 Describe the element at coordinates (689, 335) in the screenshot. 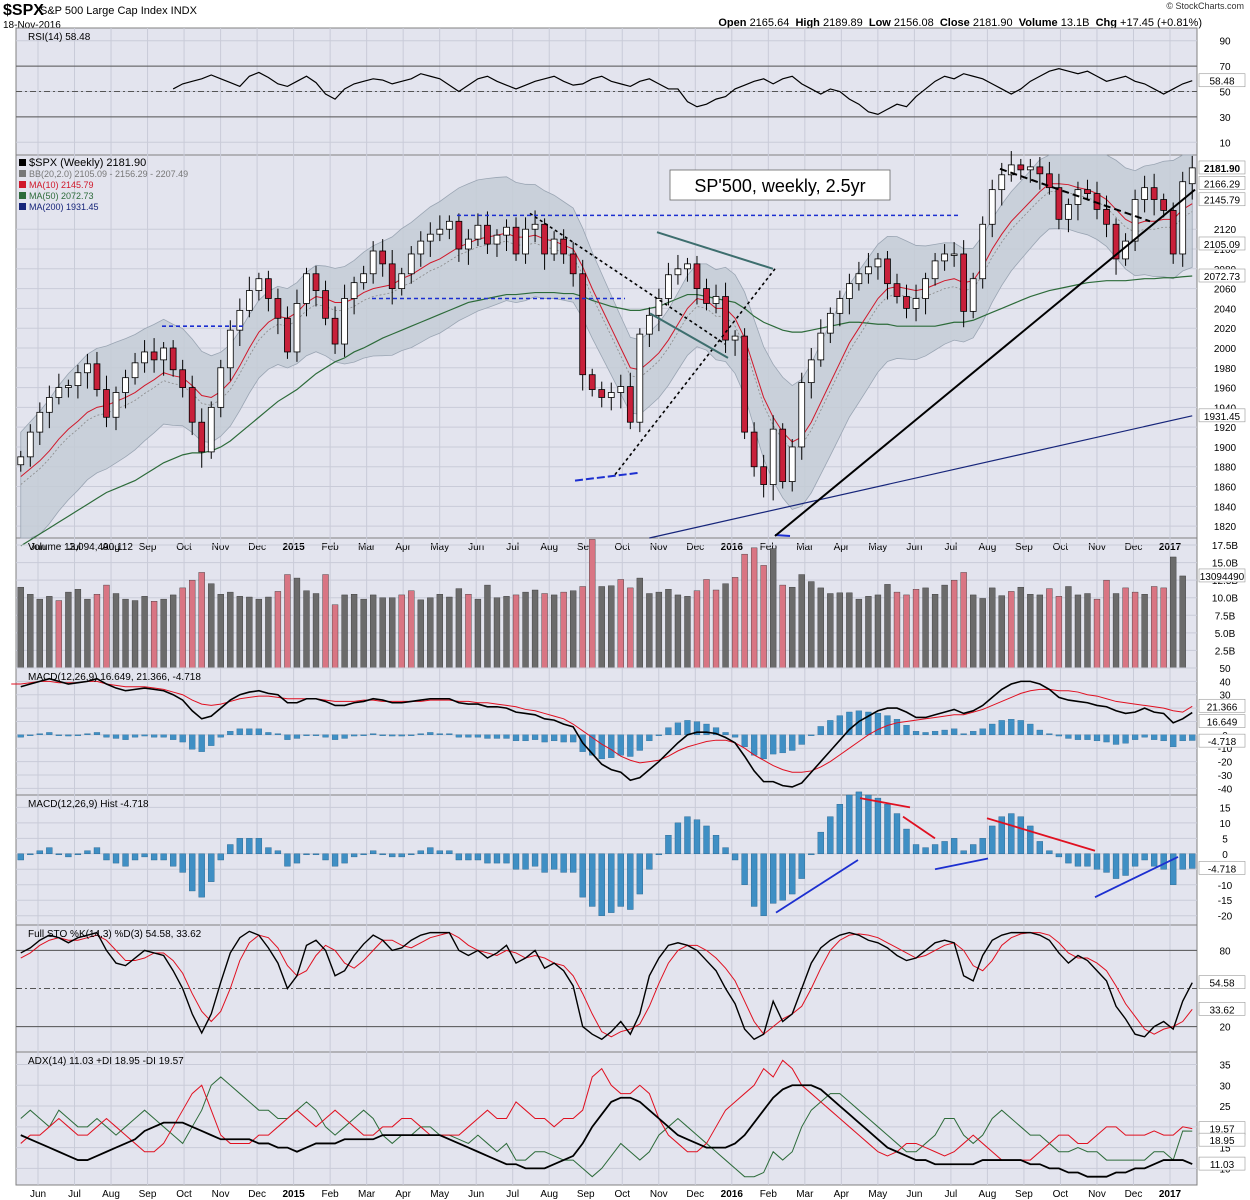

I see `channel-lower` at that location.